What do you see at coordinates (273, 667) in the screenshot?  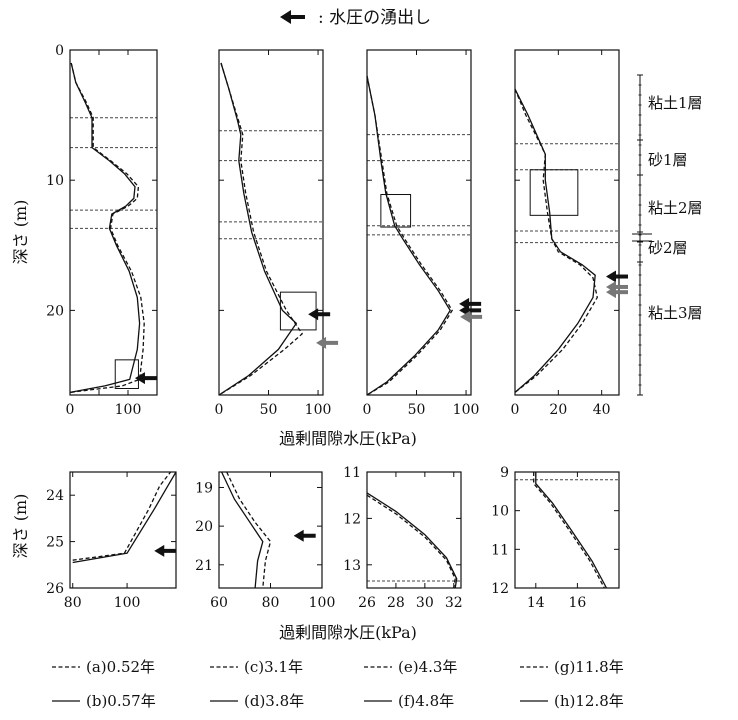 I see `legend-label: (c)3.1年` at bounding box center [273, 667].